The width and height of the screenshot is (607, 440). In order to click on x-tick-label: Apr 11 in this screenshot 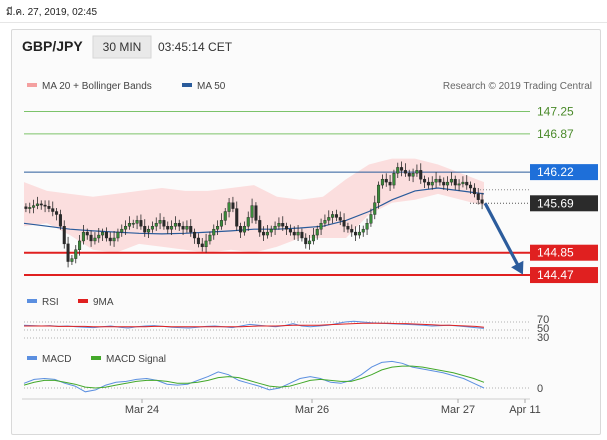, I will do `click(525, 410)`.